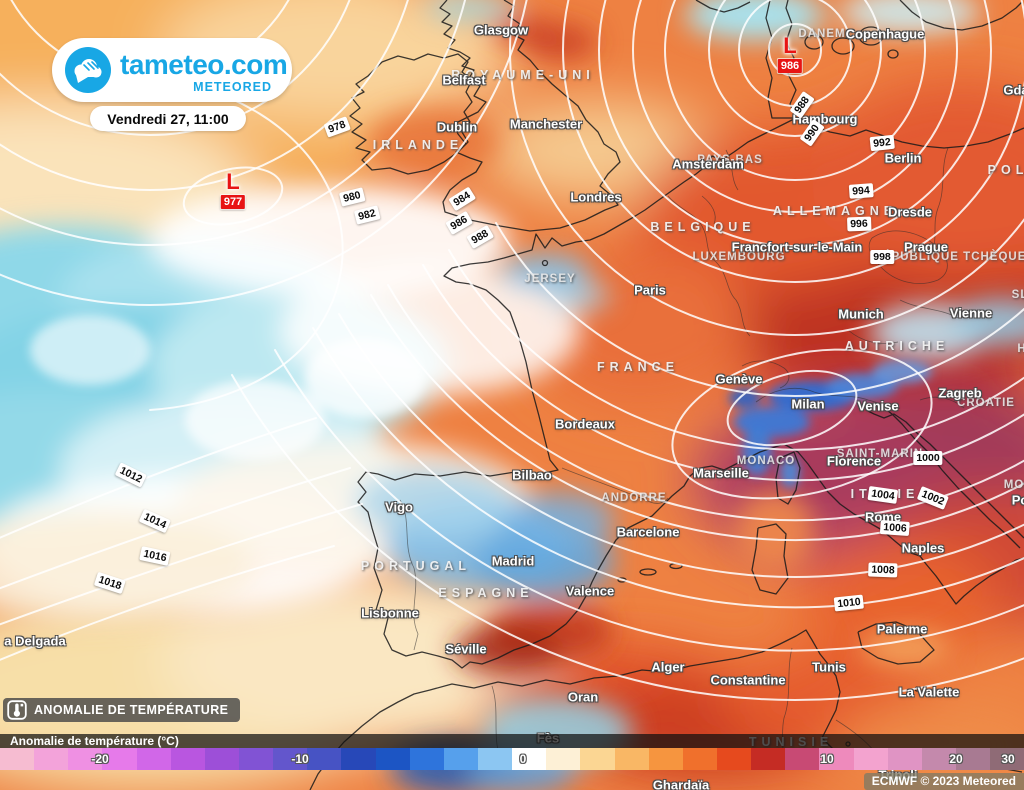 The image size is (1024, 790). I want to click on logo-cloud-icon, so click(88, 70).